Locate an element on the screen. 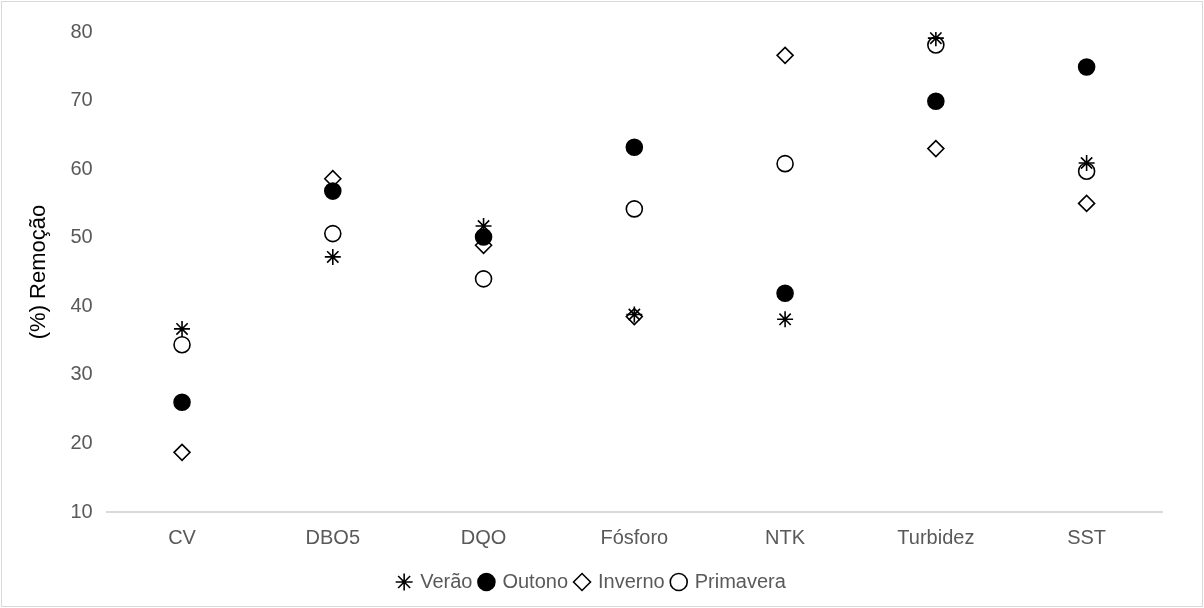  y-tick-label: 60 is located at coordinates (81, 167).